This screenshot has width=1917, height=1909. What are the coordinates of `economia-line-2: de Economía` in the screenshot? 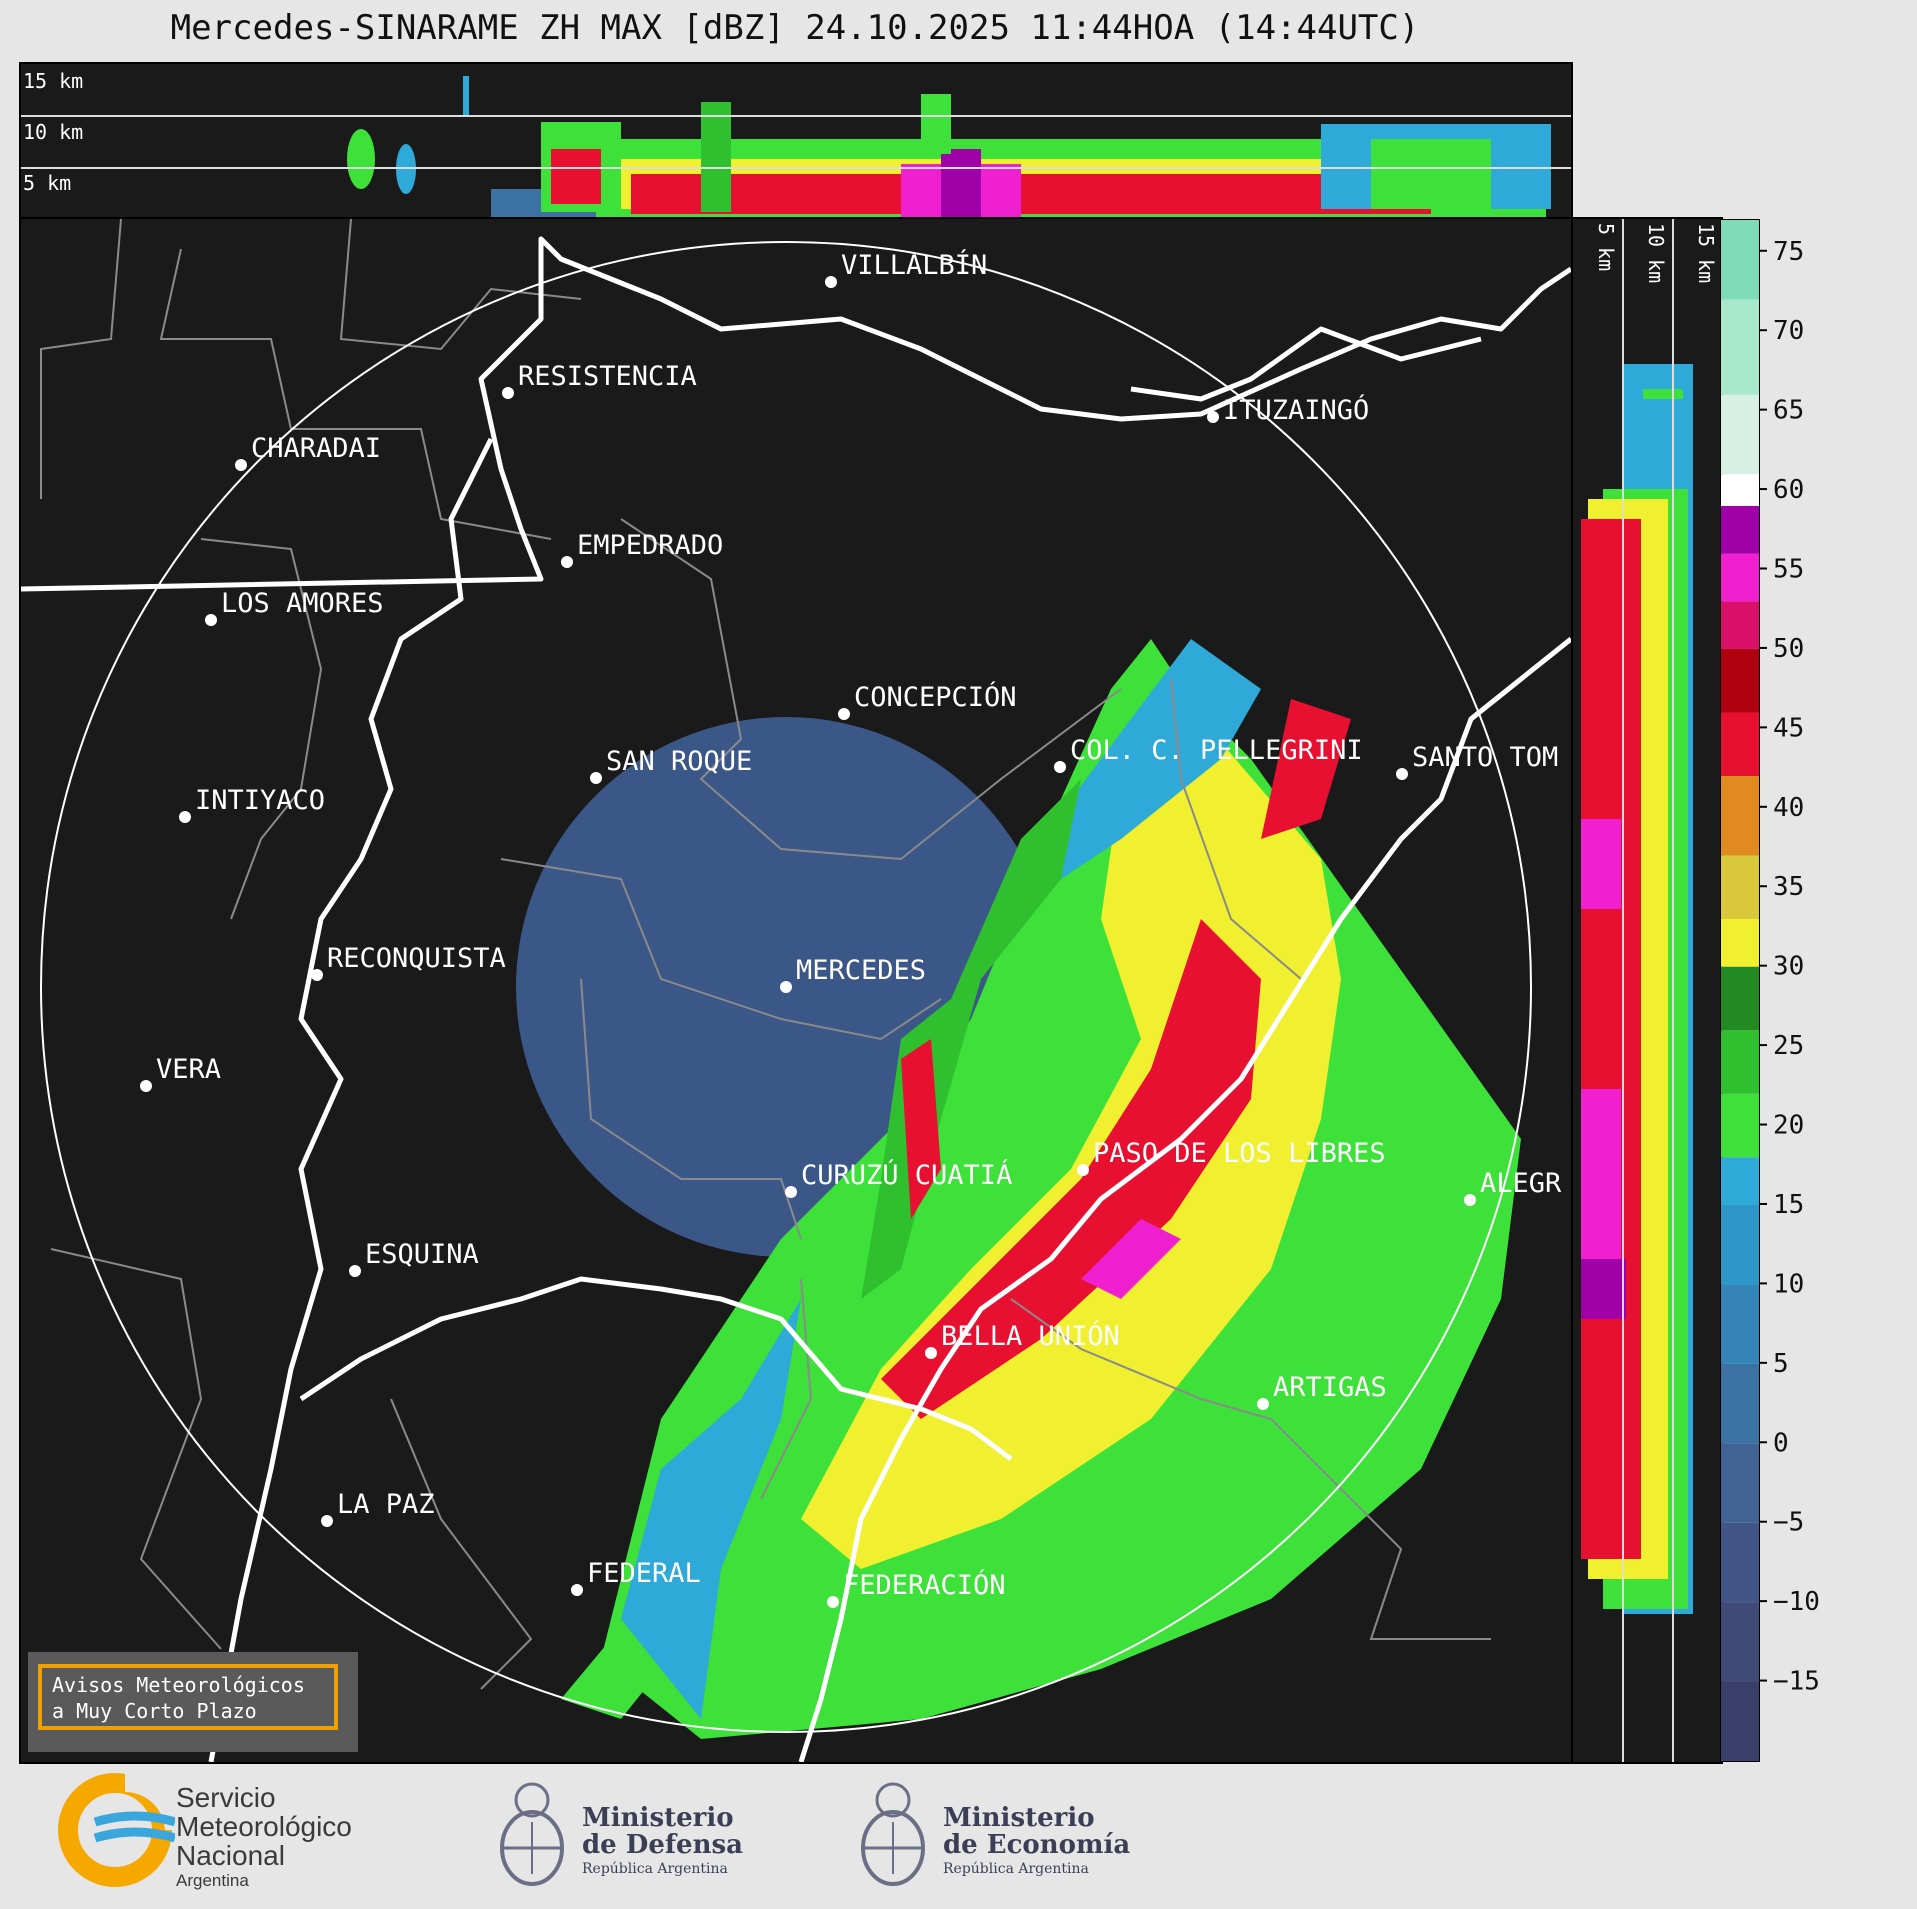 It's located at (1037, 1845).